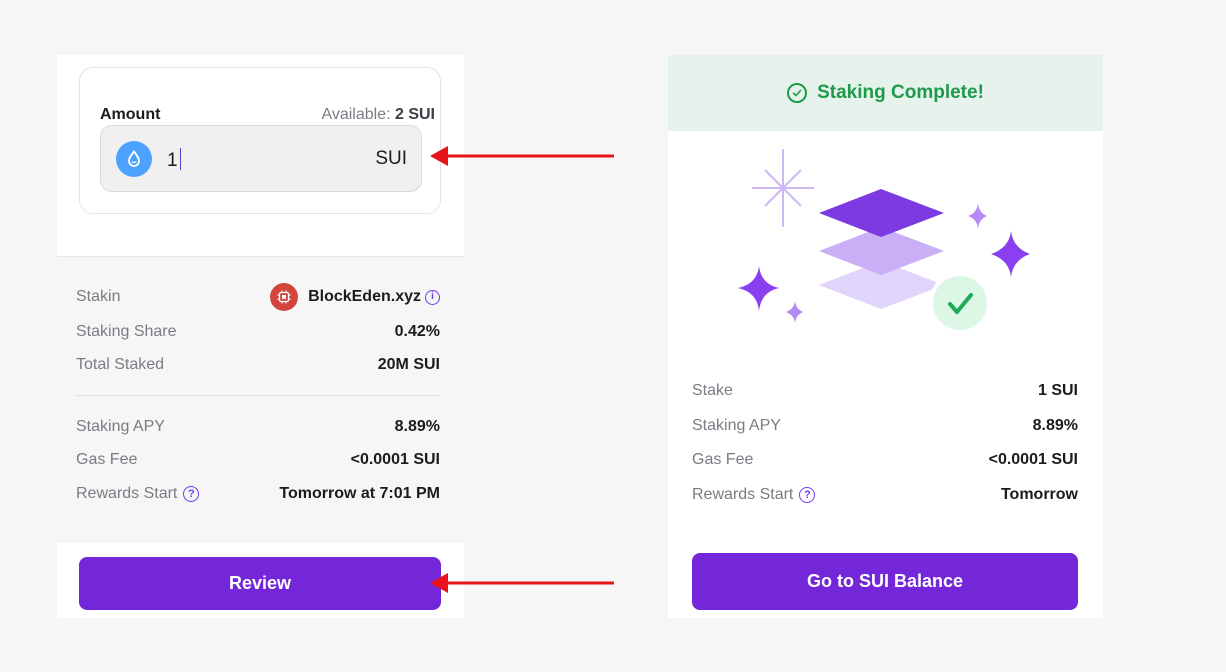  I want to click on detail-row-staking-share: Staking Share 0.42%, so click(258, 332).